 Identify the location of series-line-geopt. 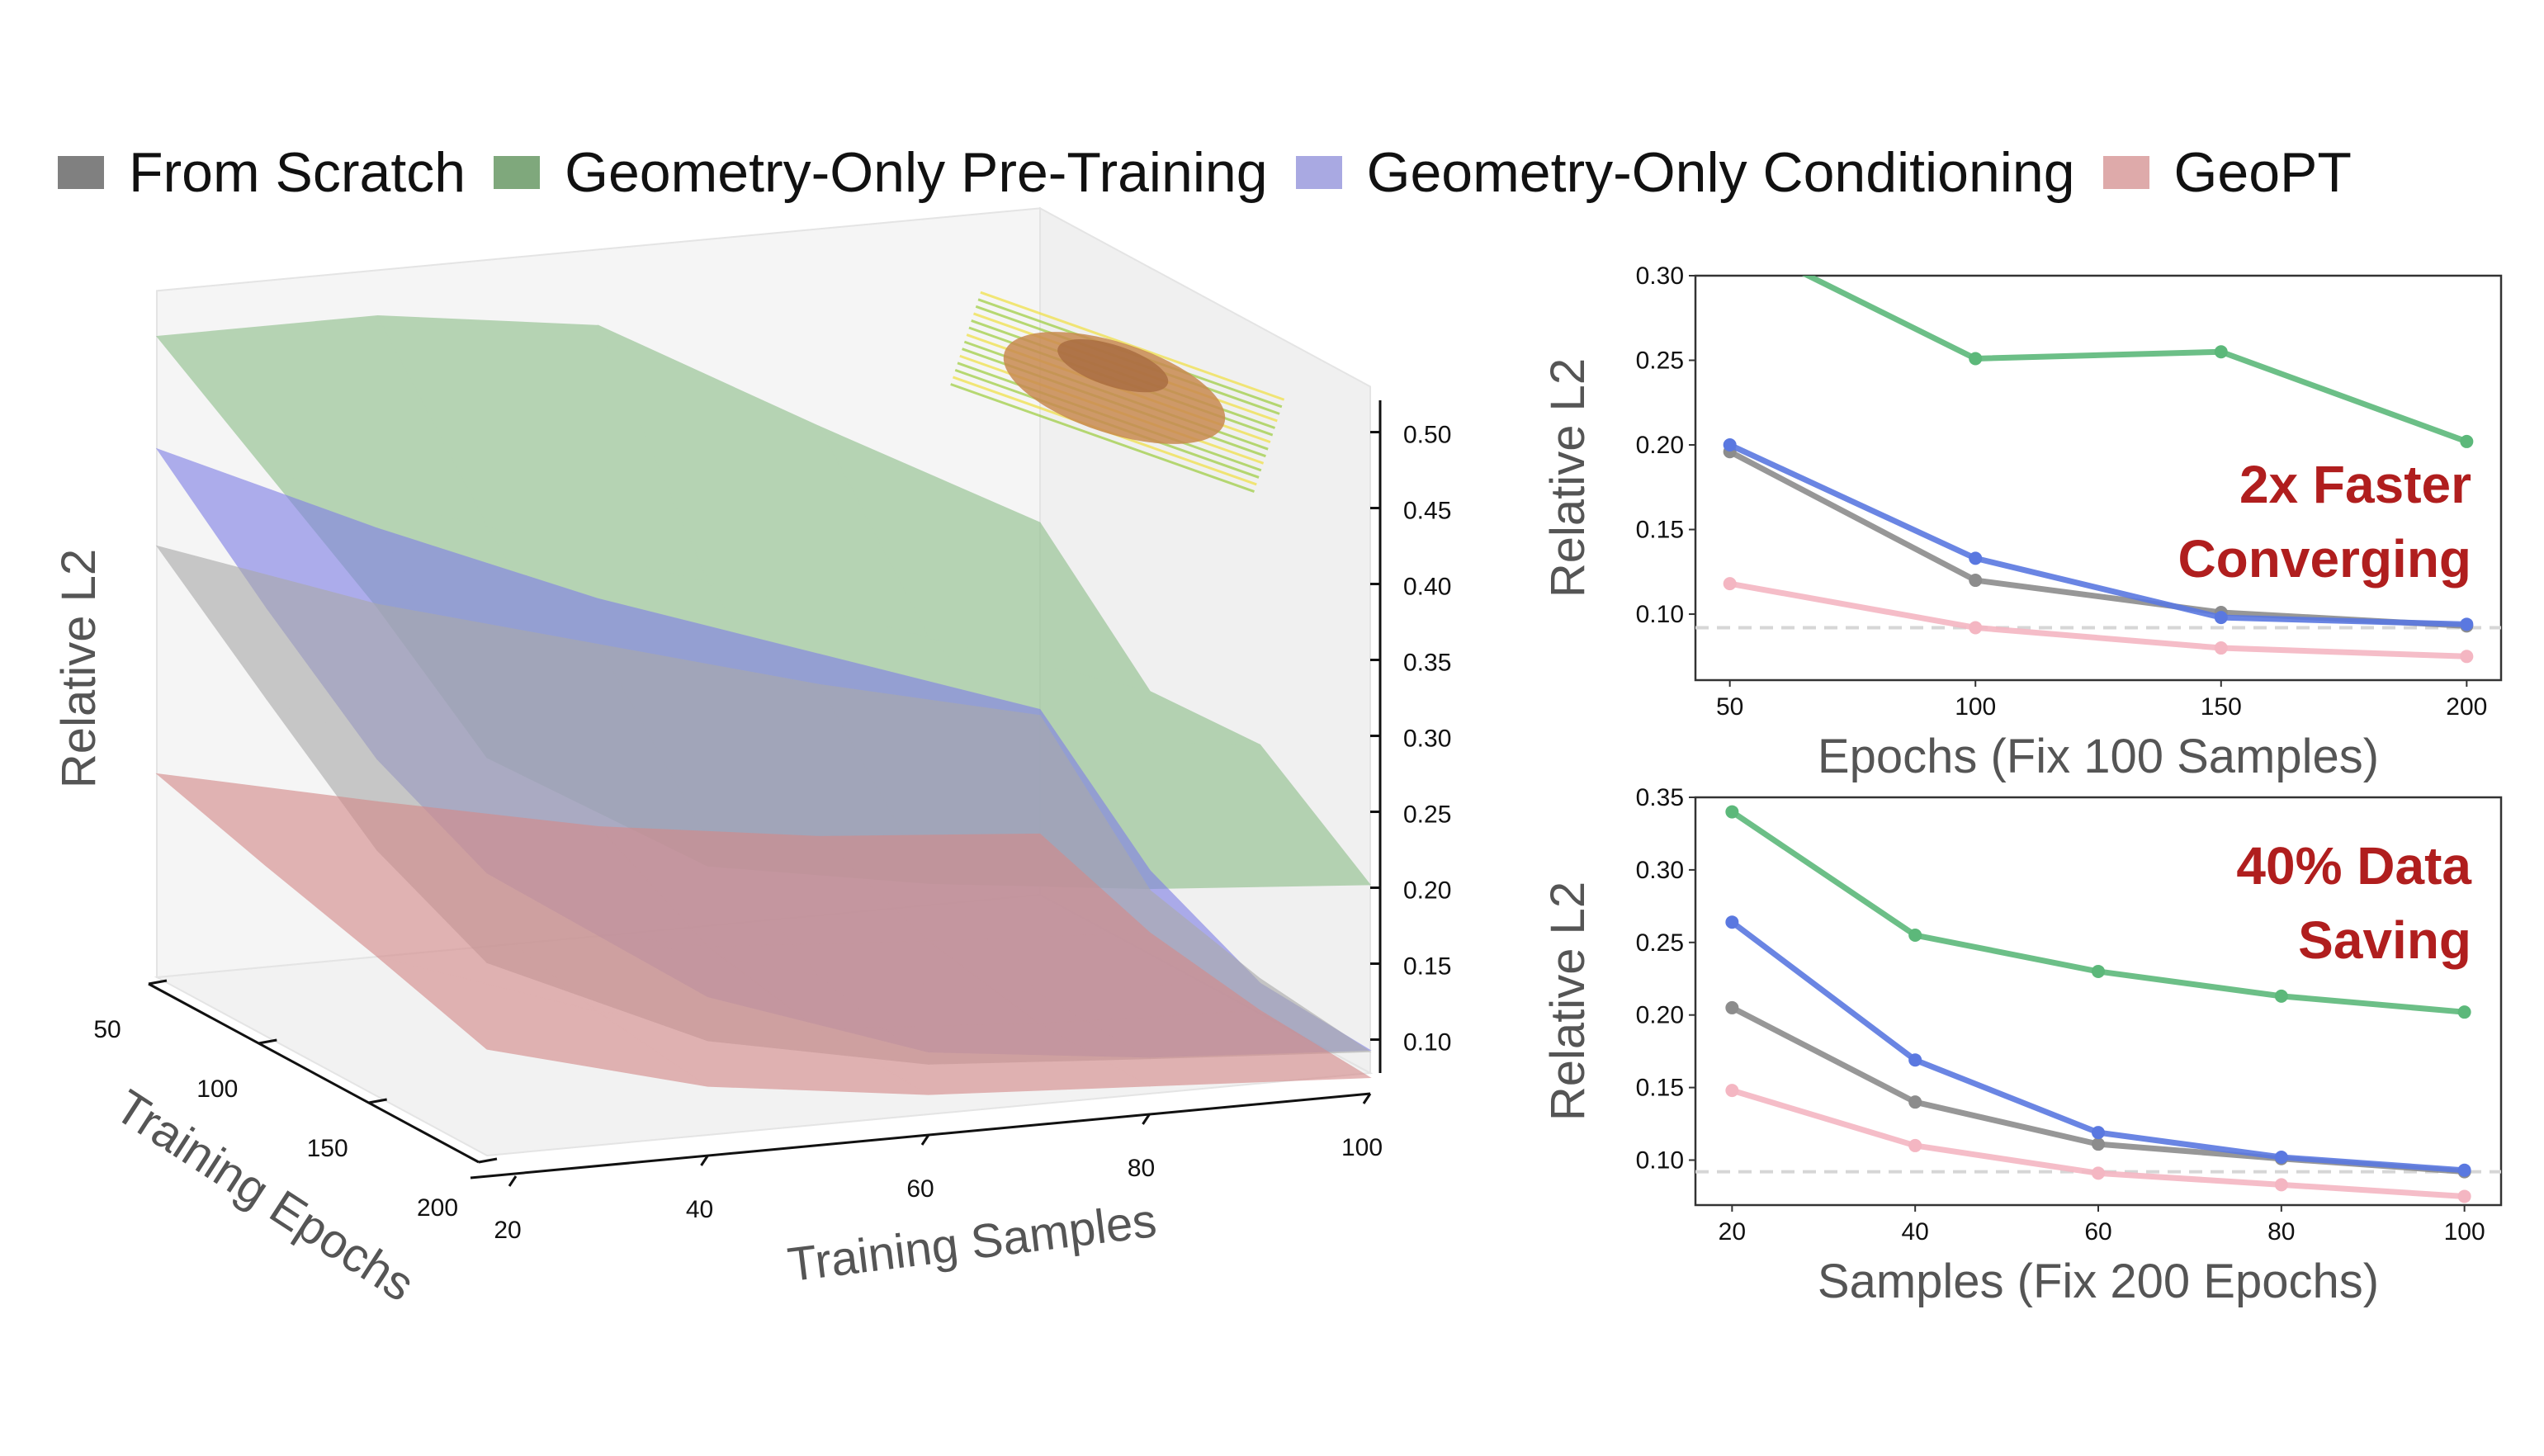
(2098, 619).